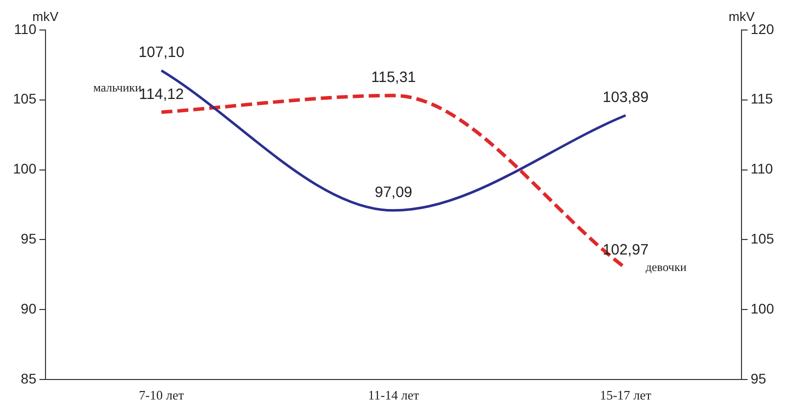  What do you see at coordinates (394, 395) in the screenshot?
I see `x-tick-label: 11-14 лет` at bounding box center [394, 395].